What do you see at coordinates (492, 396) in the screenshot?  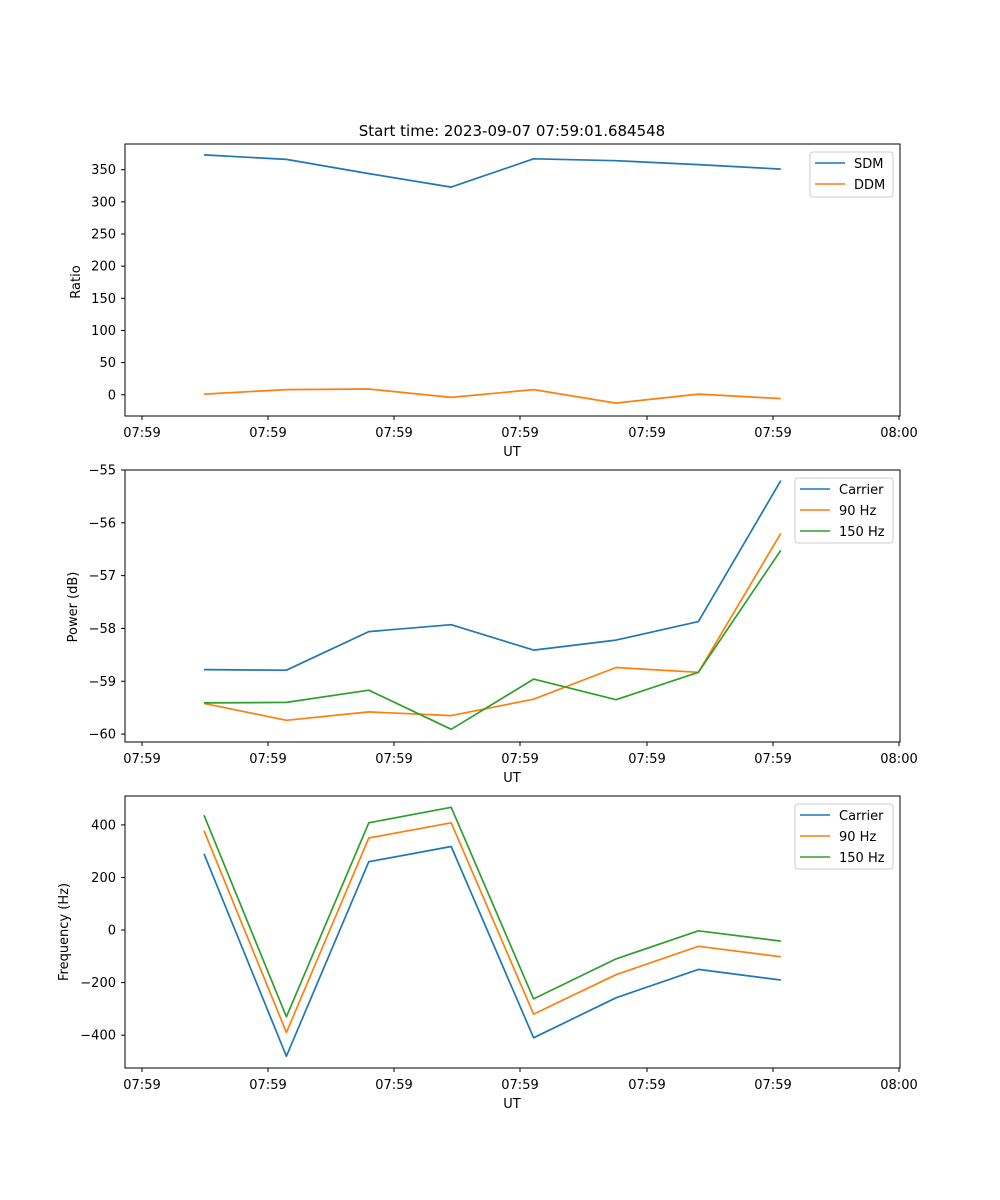 I see `series-line-ddm` at bounding box center [492, 396].